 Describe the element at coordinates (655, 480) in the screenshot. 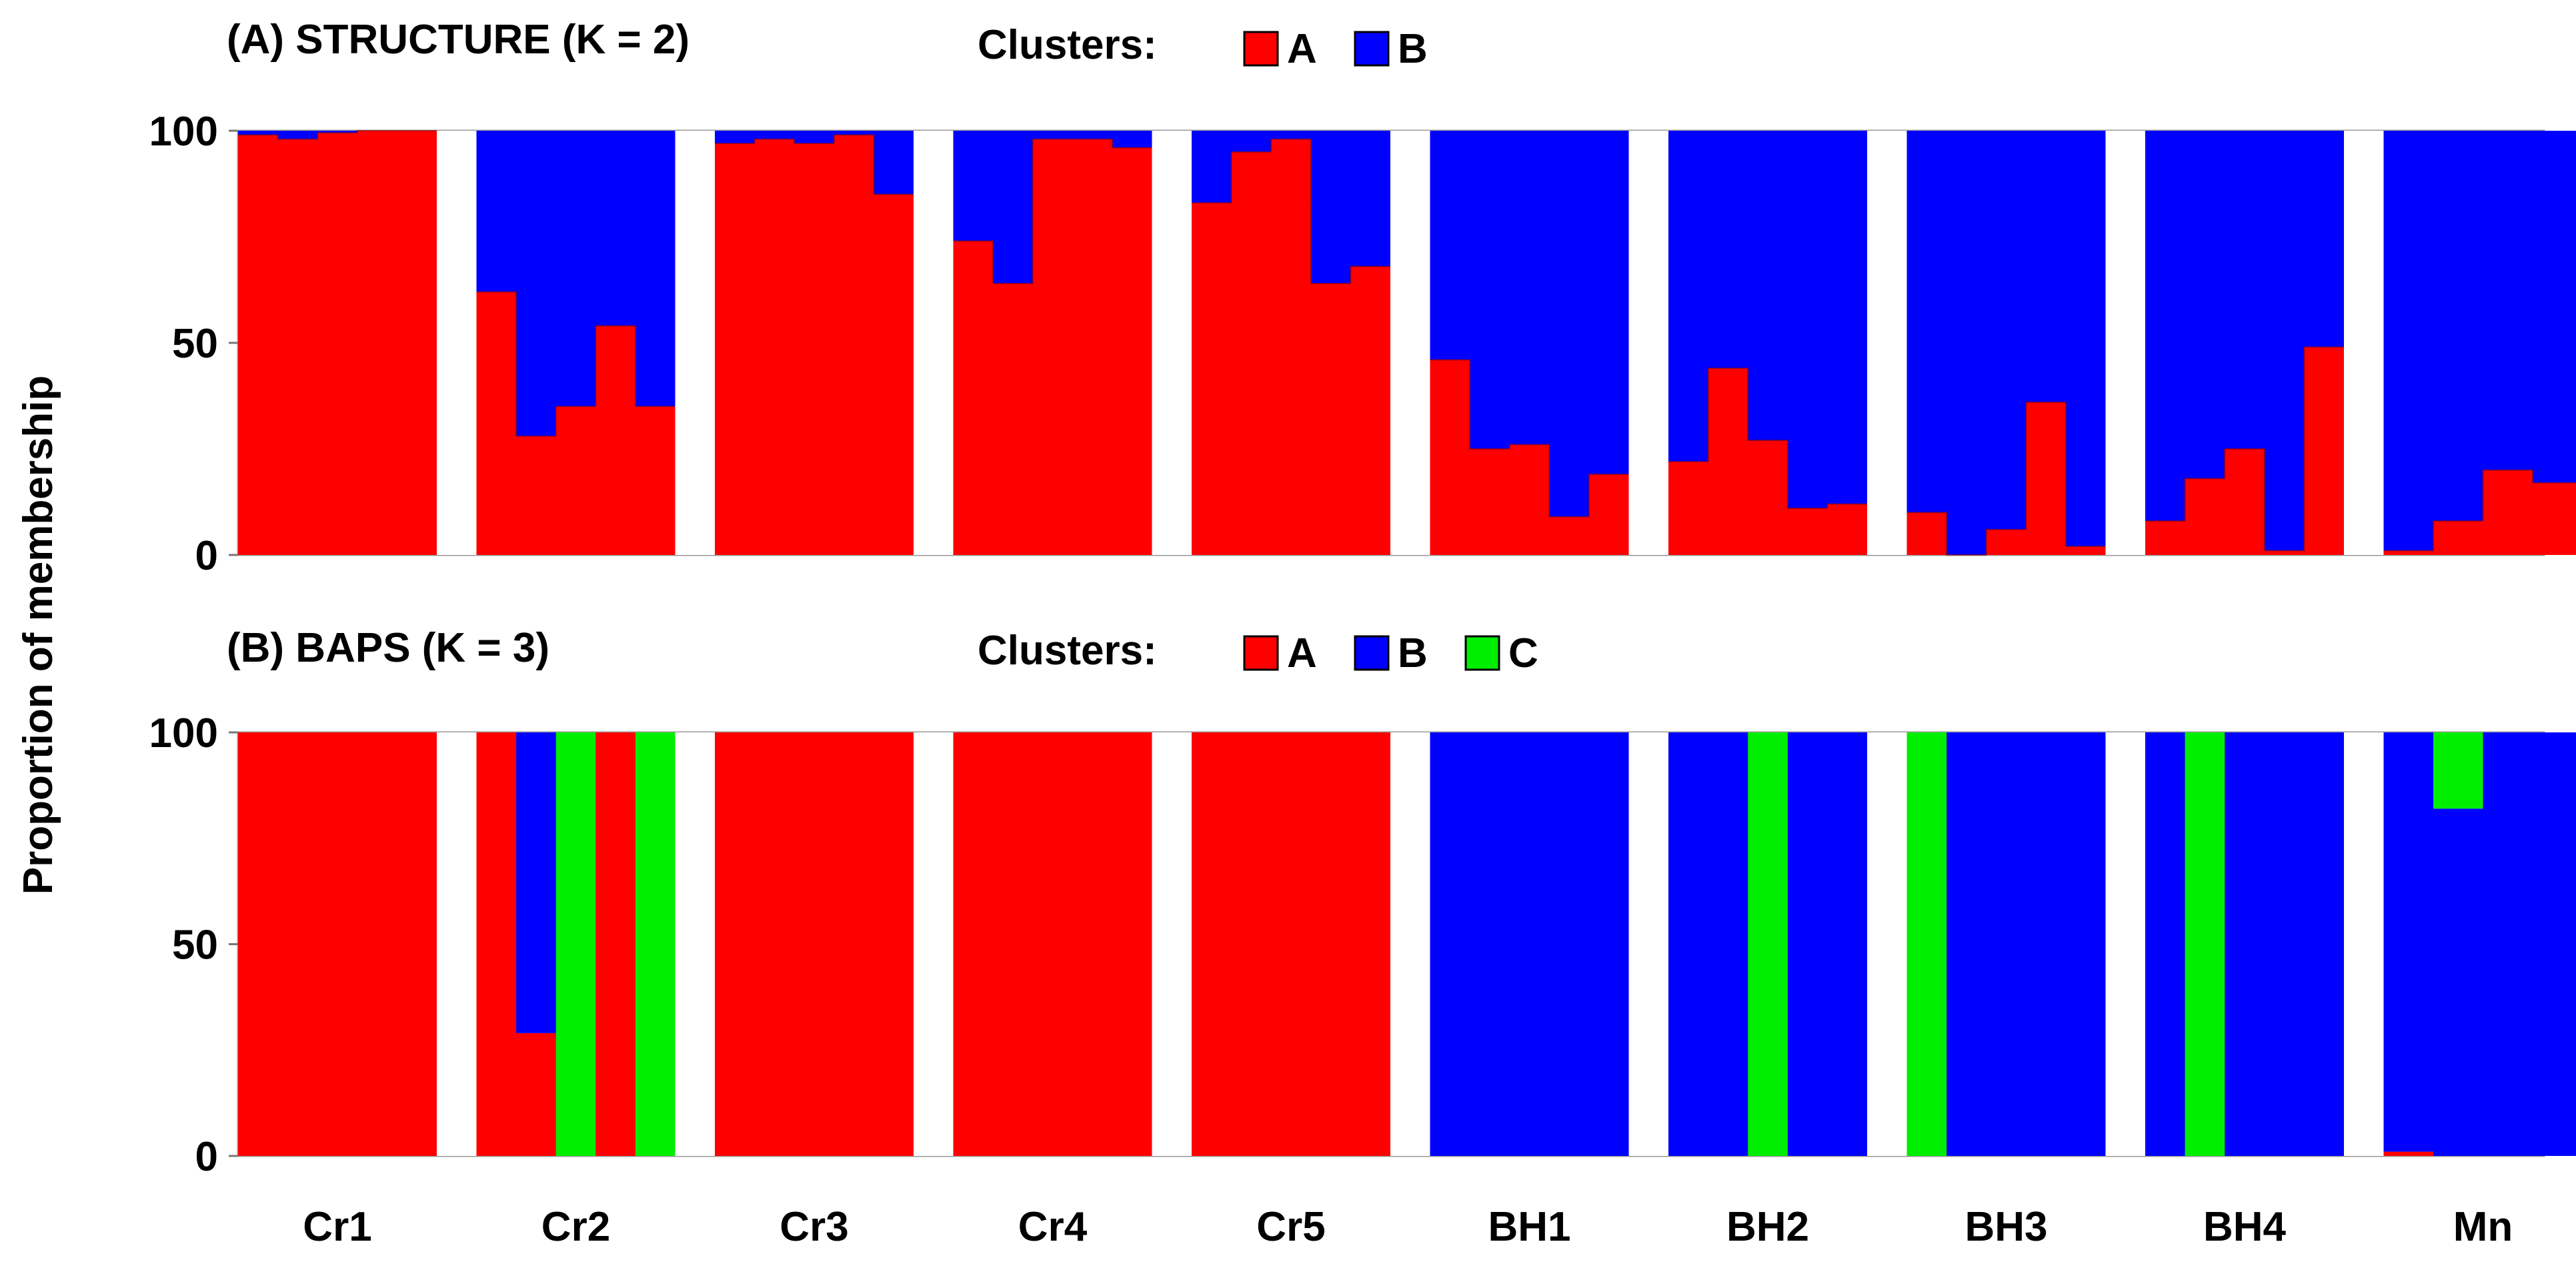

I see `bar-a-cr2-ind5-cluster-a` at that location.